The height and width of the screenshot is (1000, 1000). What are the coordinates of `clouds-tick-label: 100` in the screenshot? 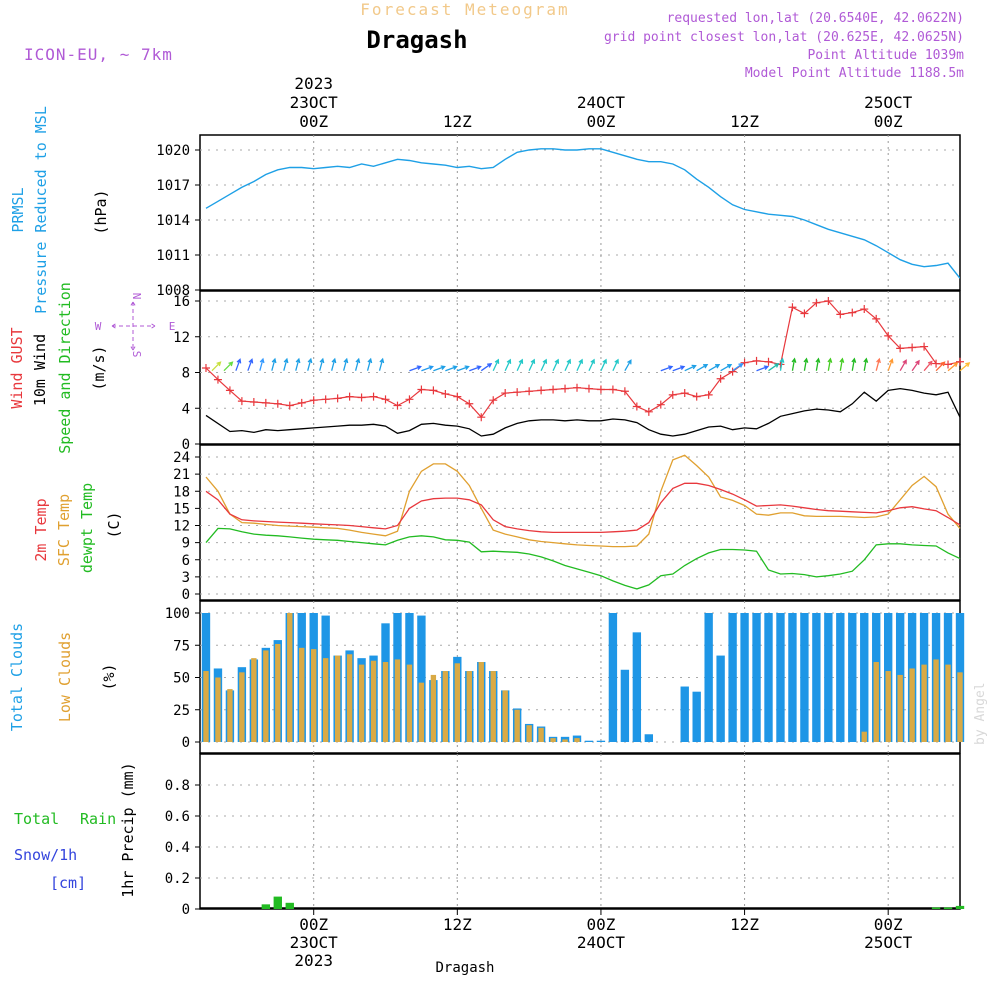 It's located at (177, 614).